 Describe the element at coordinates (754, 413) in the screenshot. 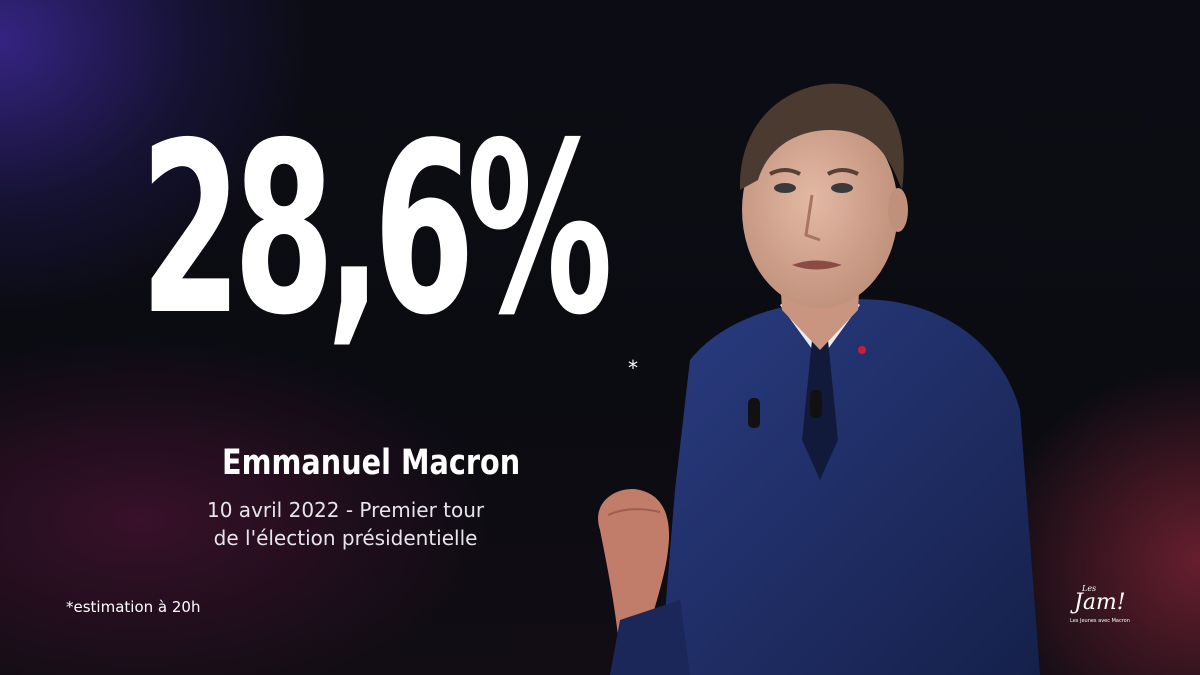

I see `lavalier-mic` at that location.